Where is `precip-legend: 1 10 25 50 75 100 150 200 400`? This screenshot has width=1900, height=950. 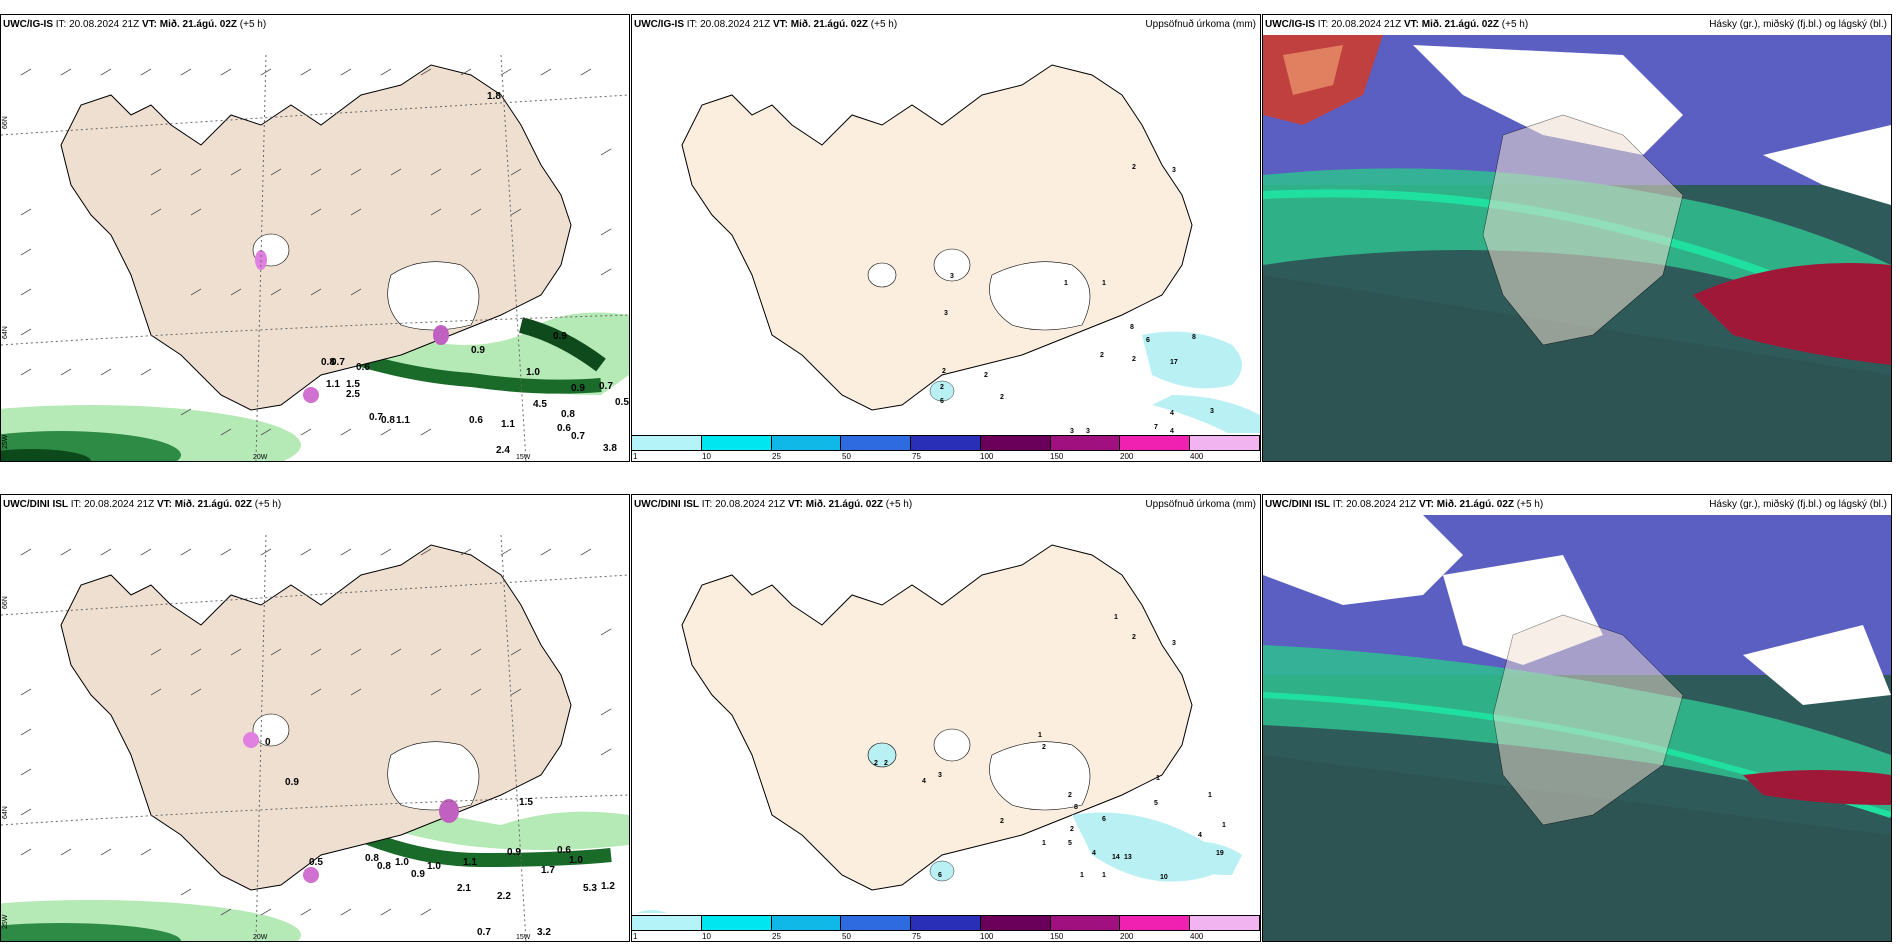
precip-legend: 1 10 25 50 75 100 150 200 400 is located at coordinates (946, 447).